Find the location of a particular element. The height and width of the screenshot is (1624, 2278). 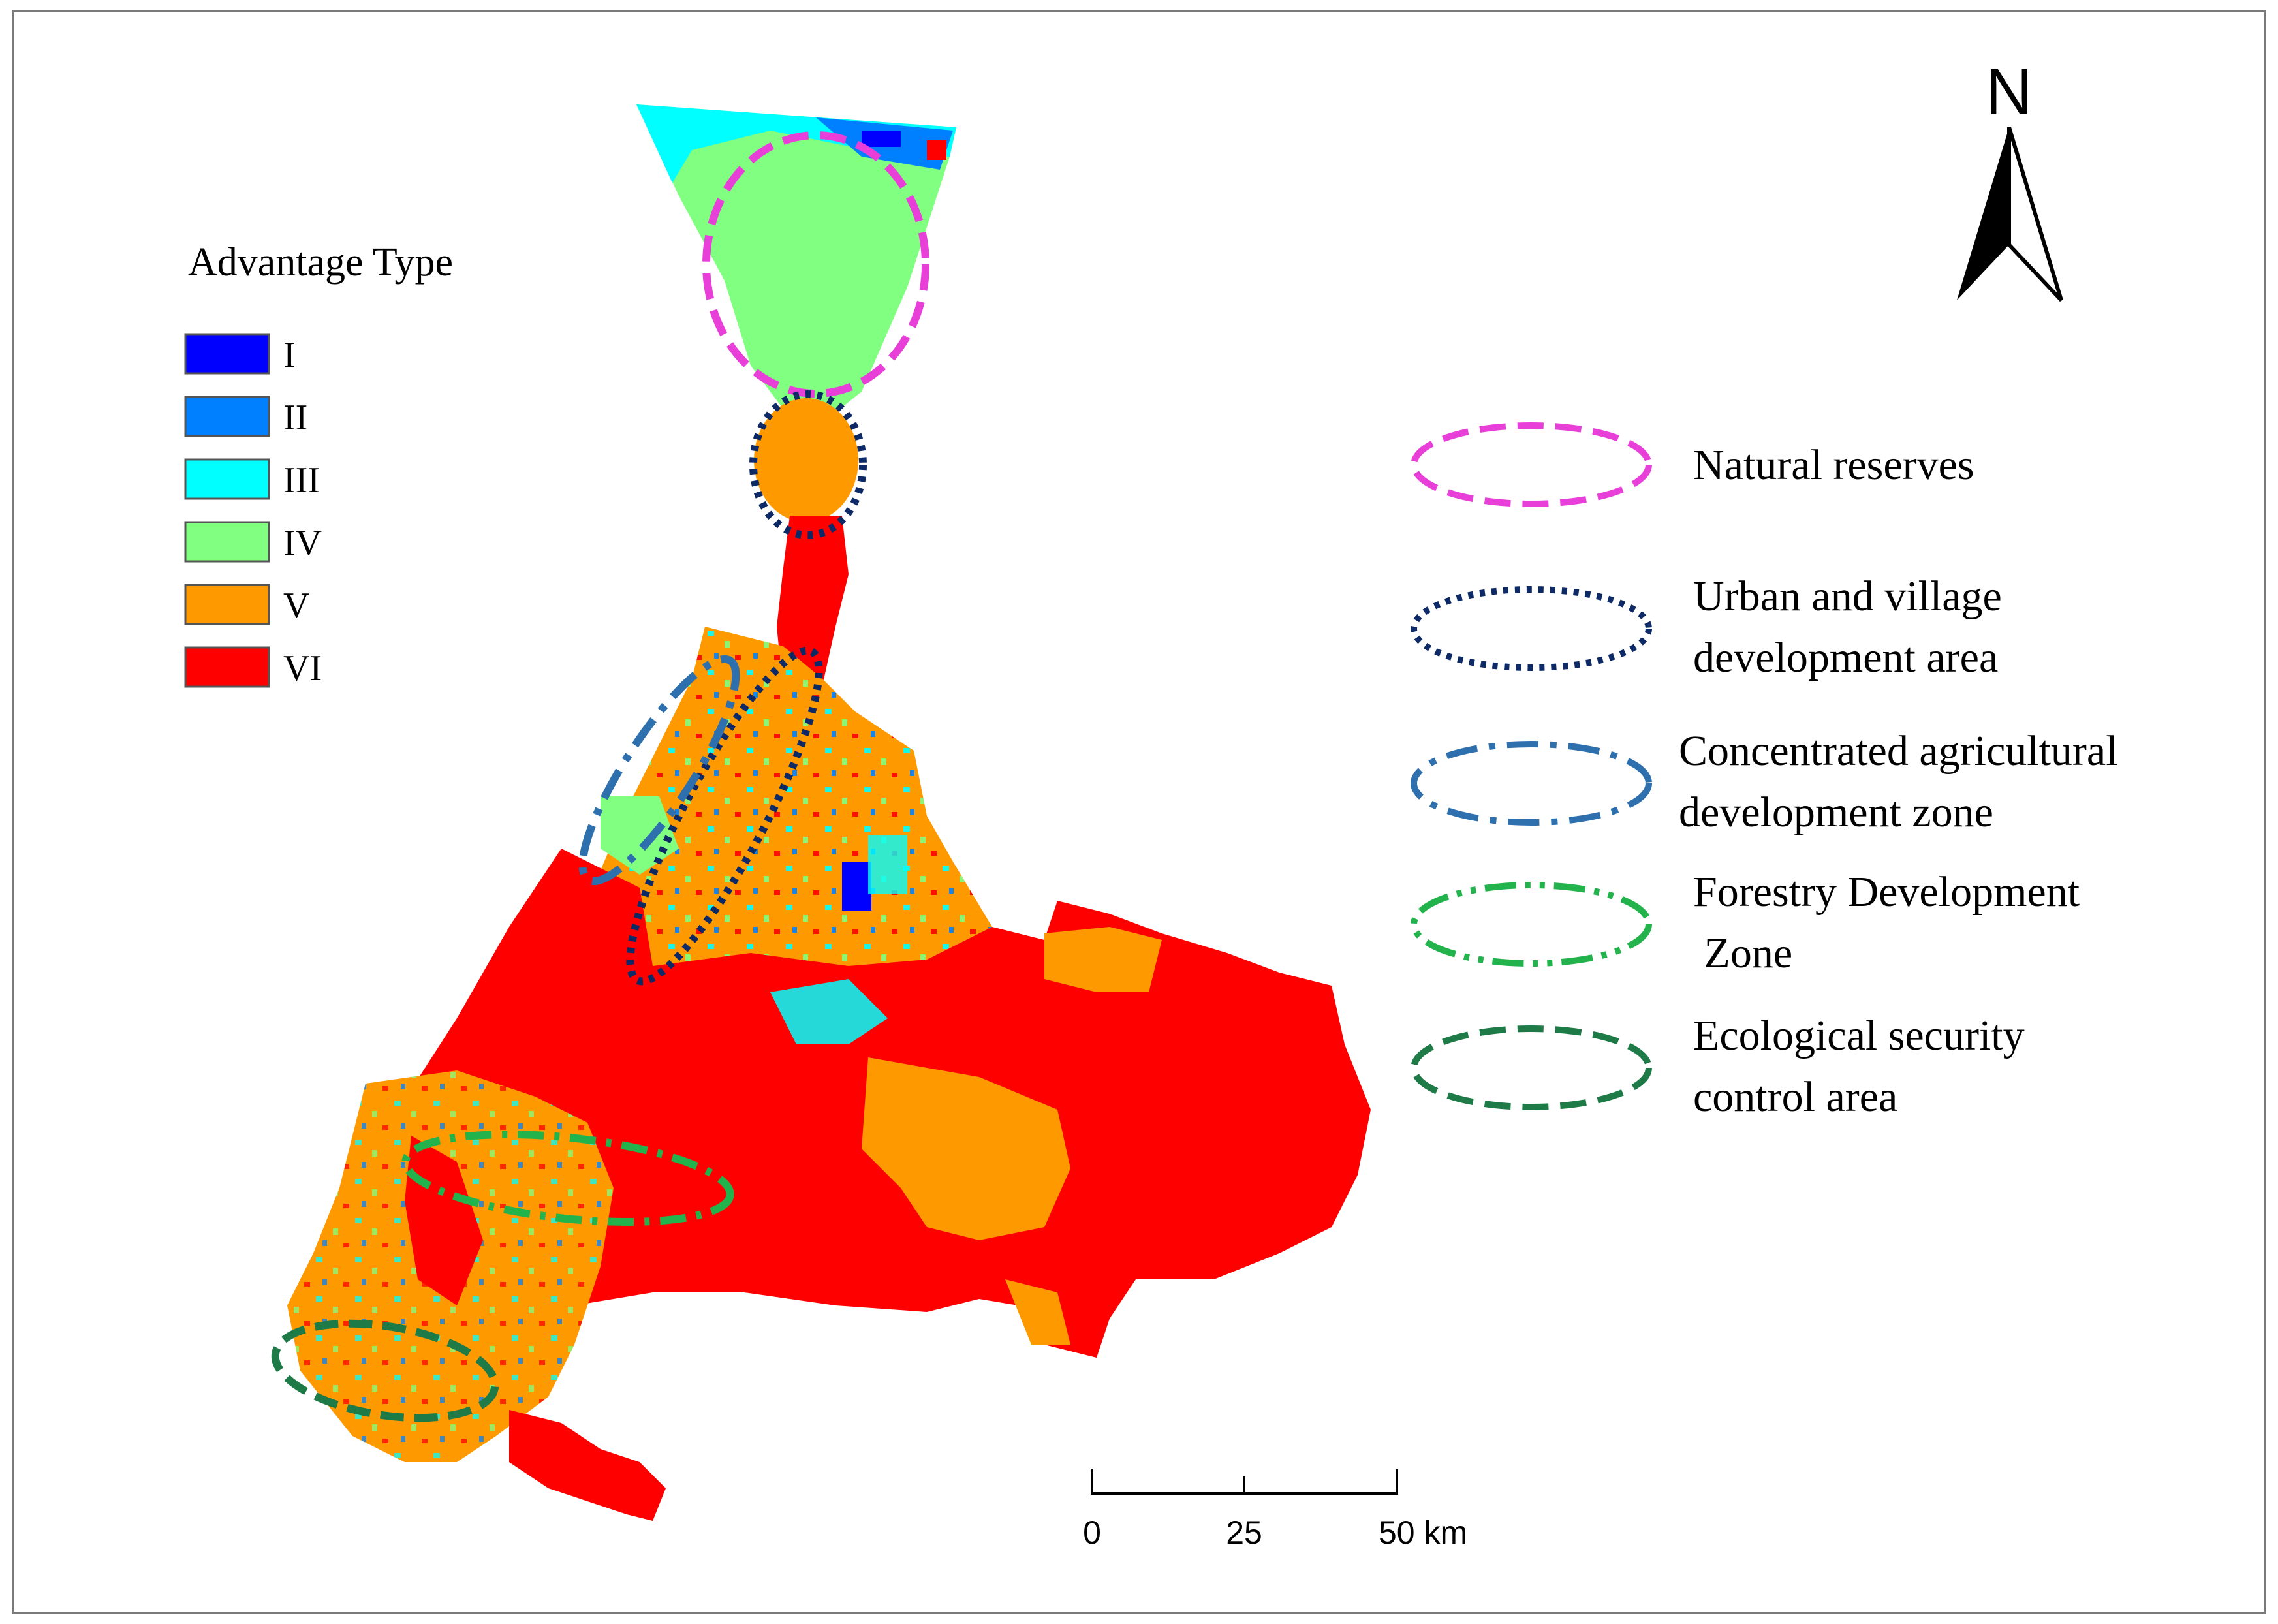

scale-label-25: 25 is located at coordinates (1244, 1533).